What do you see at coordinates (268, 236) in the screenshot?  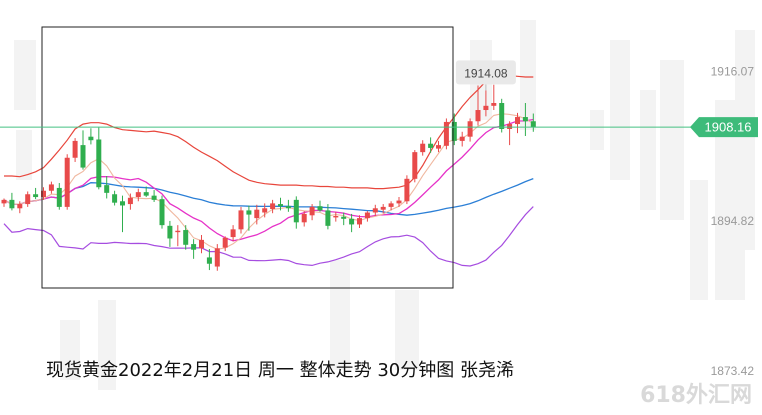 I see `bollinger-lower-line` at bounding box center [268, 236].